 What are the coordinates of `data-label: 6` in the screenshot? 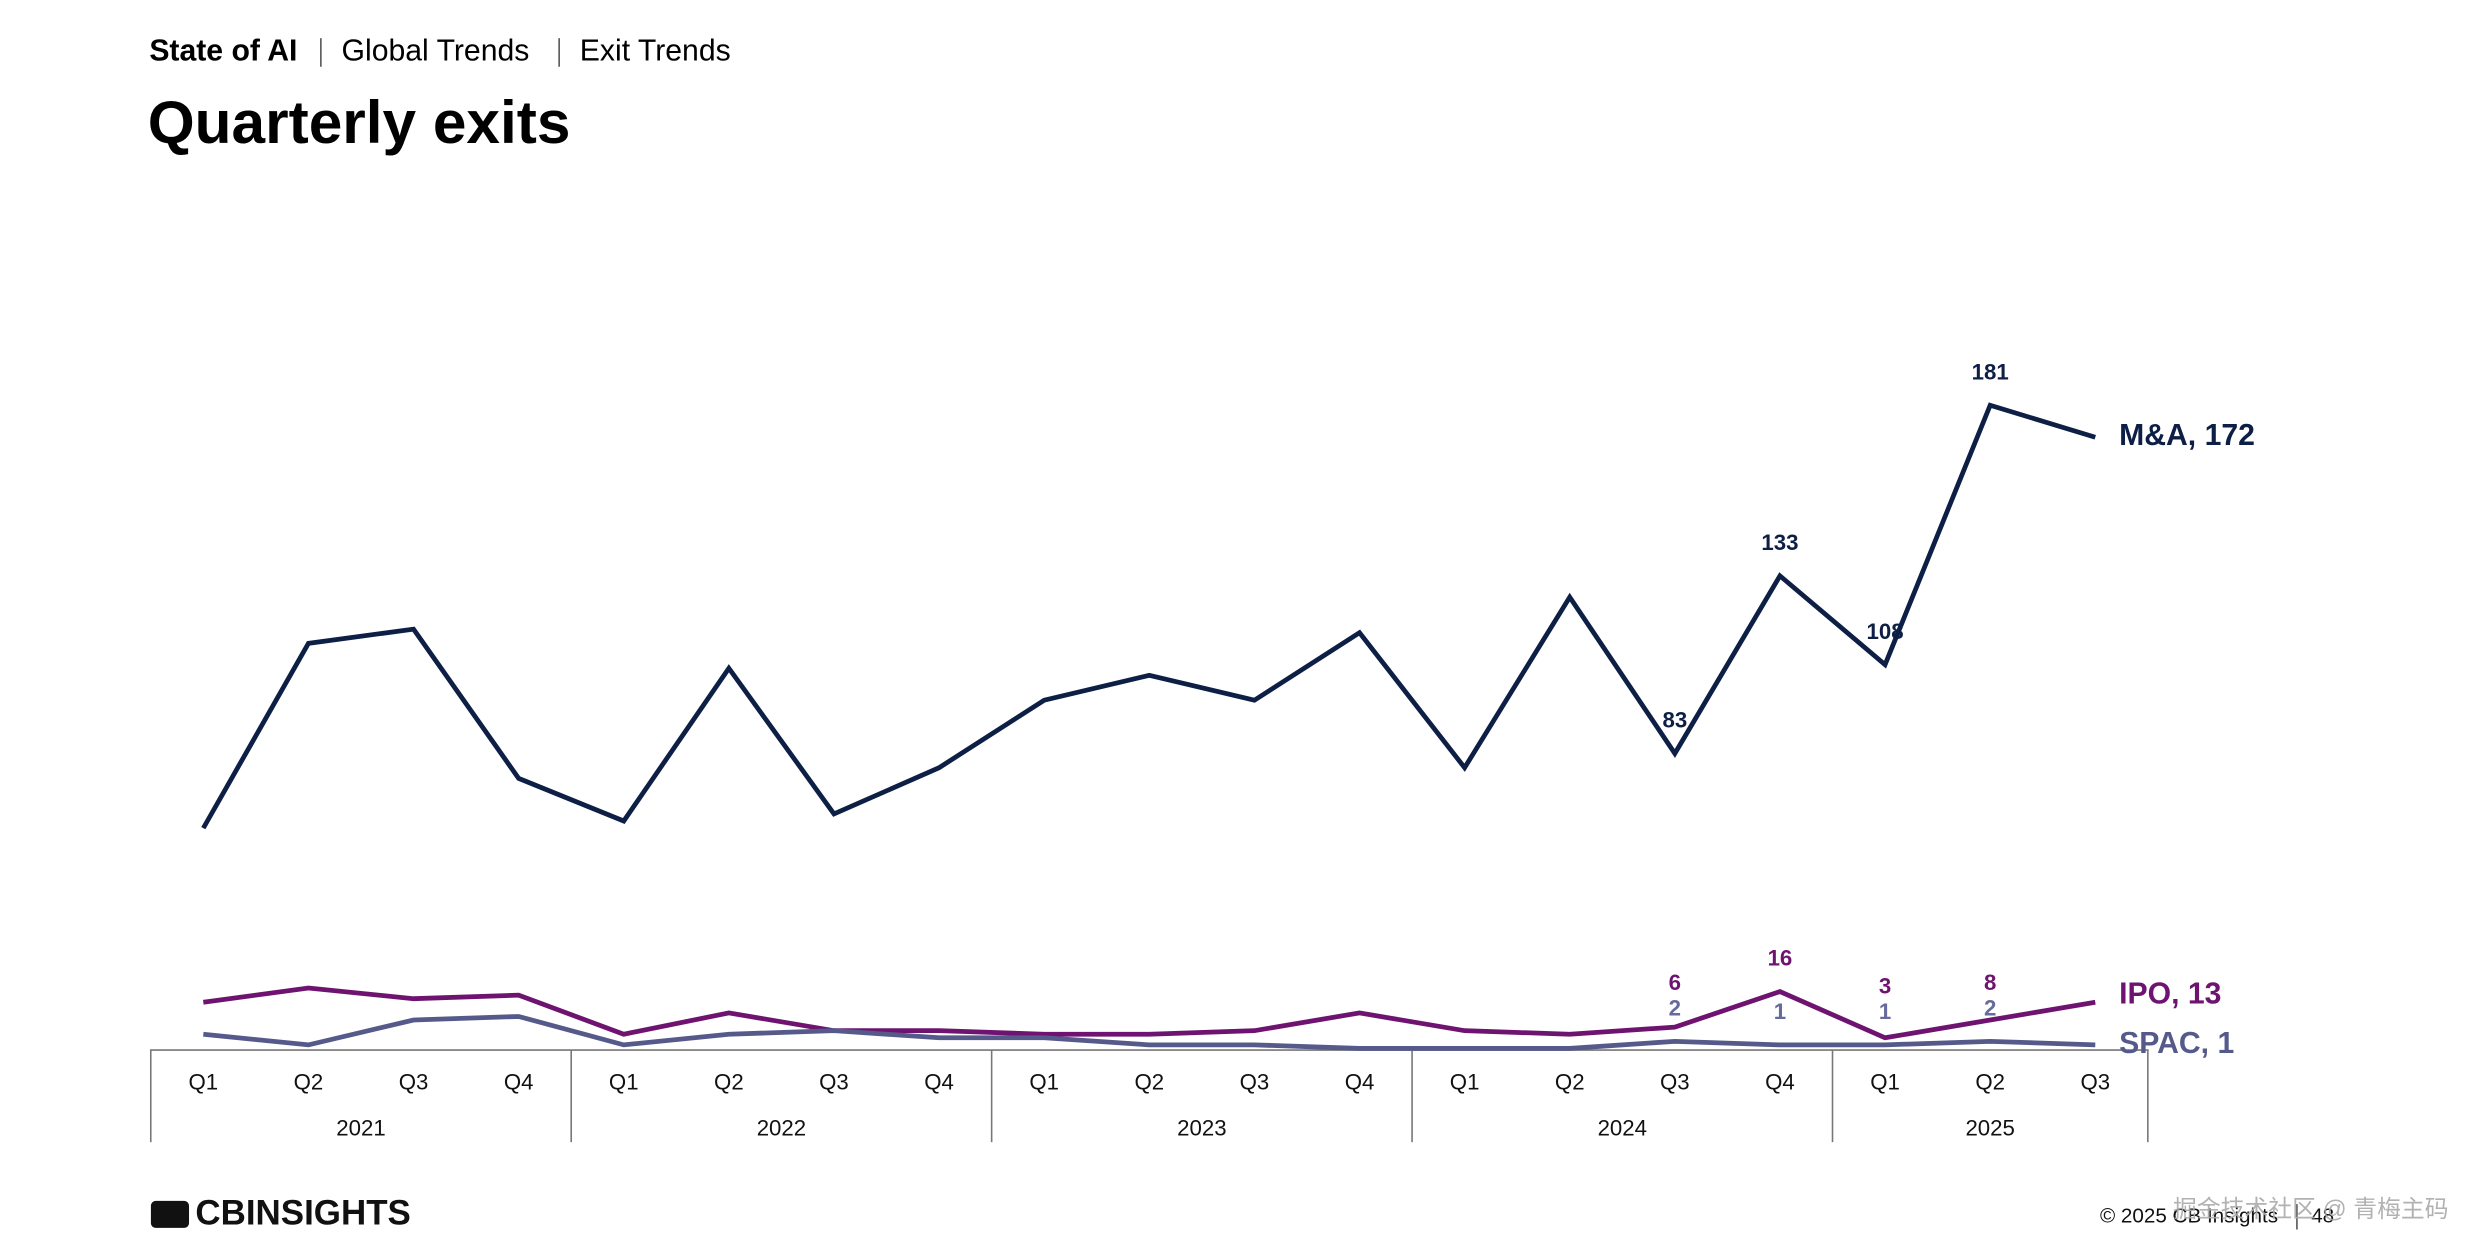 It's located at (1675, 982).